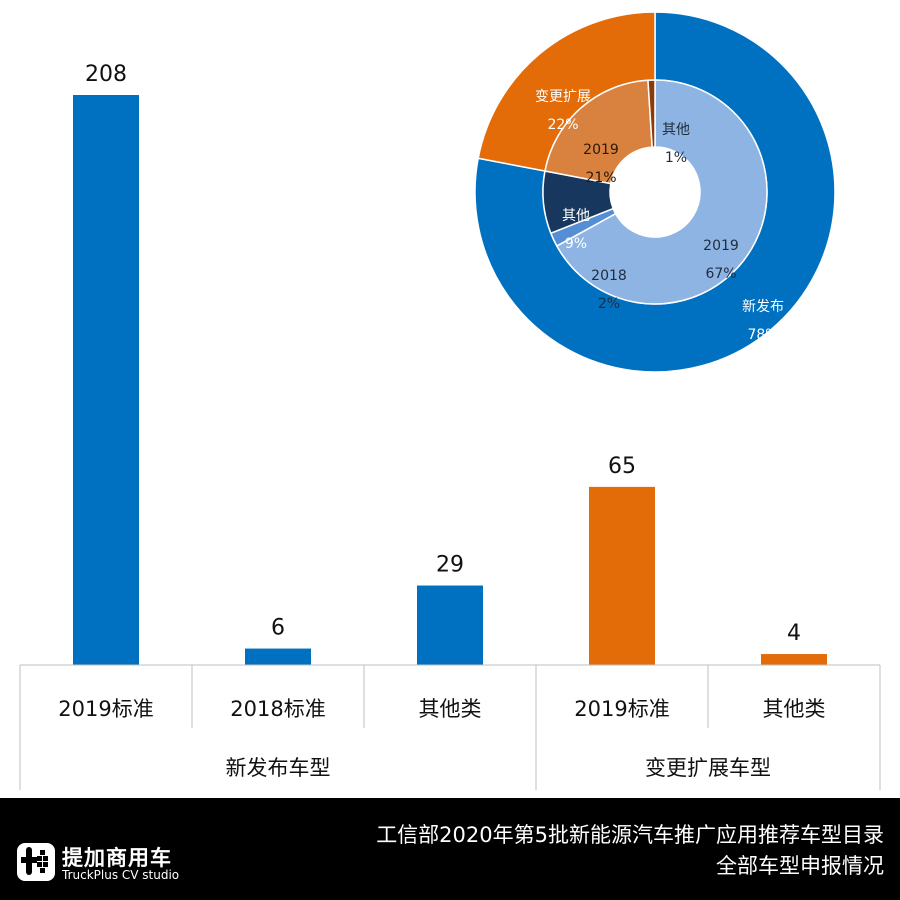 The image size is (900, 900). Describe the element at coordinates (563, 97) in the screenshot. I see `outer-label-name: 变更扩展` at that location.